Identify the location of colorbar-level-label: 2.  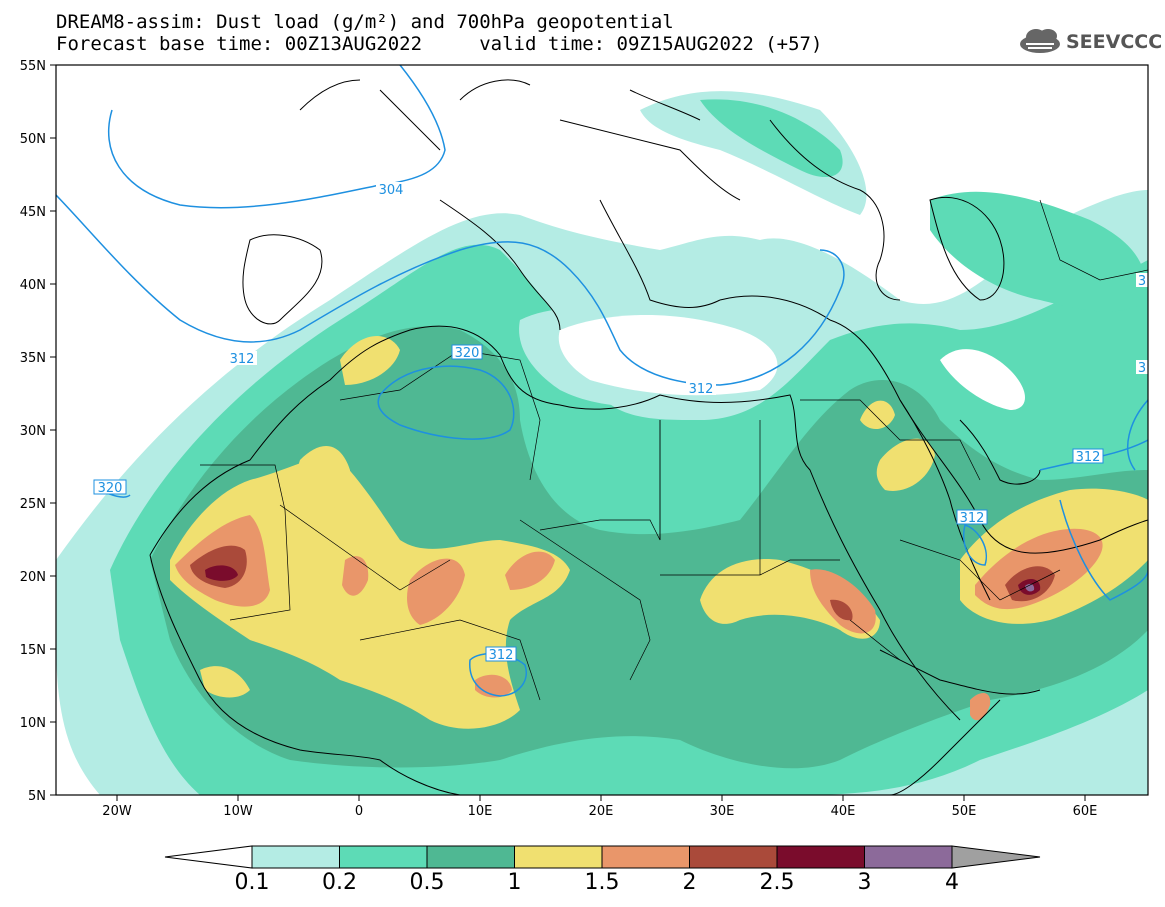
(689, 882).